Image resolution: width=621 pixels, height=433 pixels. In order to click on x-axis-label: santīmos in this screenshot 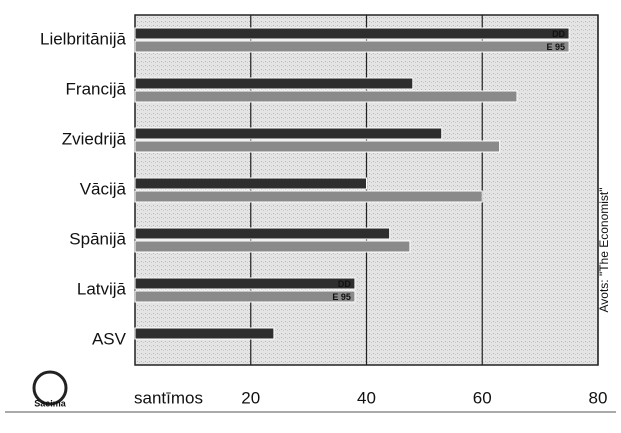, I will do `click(168, 397)`.